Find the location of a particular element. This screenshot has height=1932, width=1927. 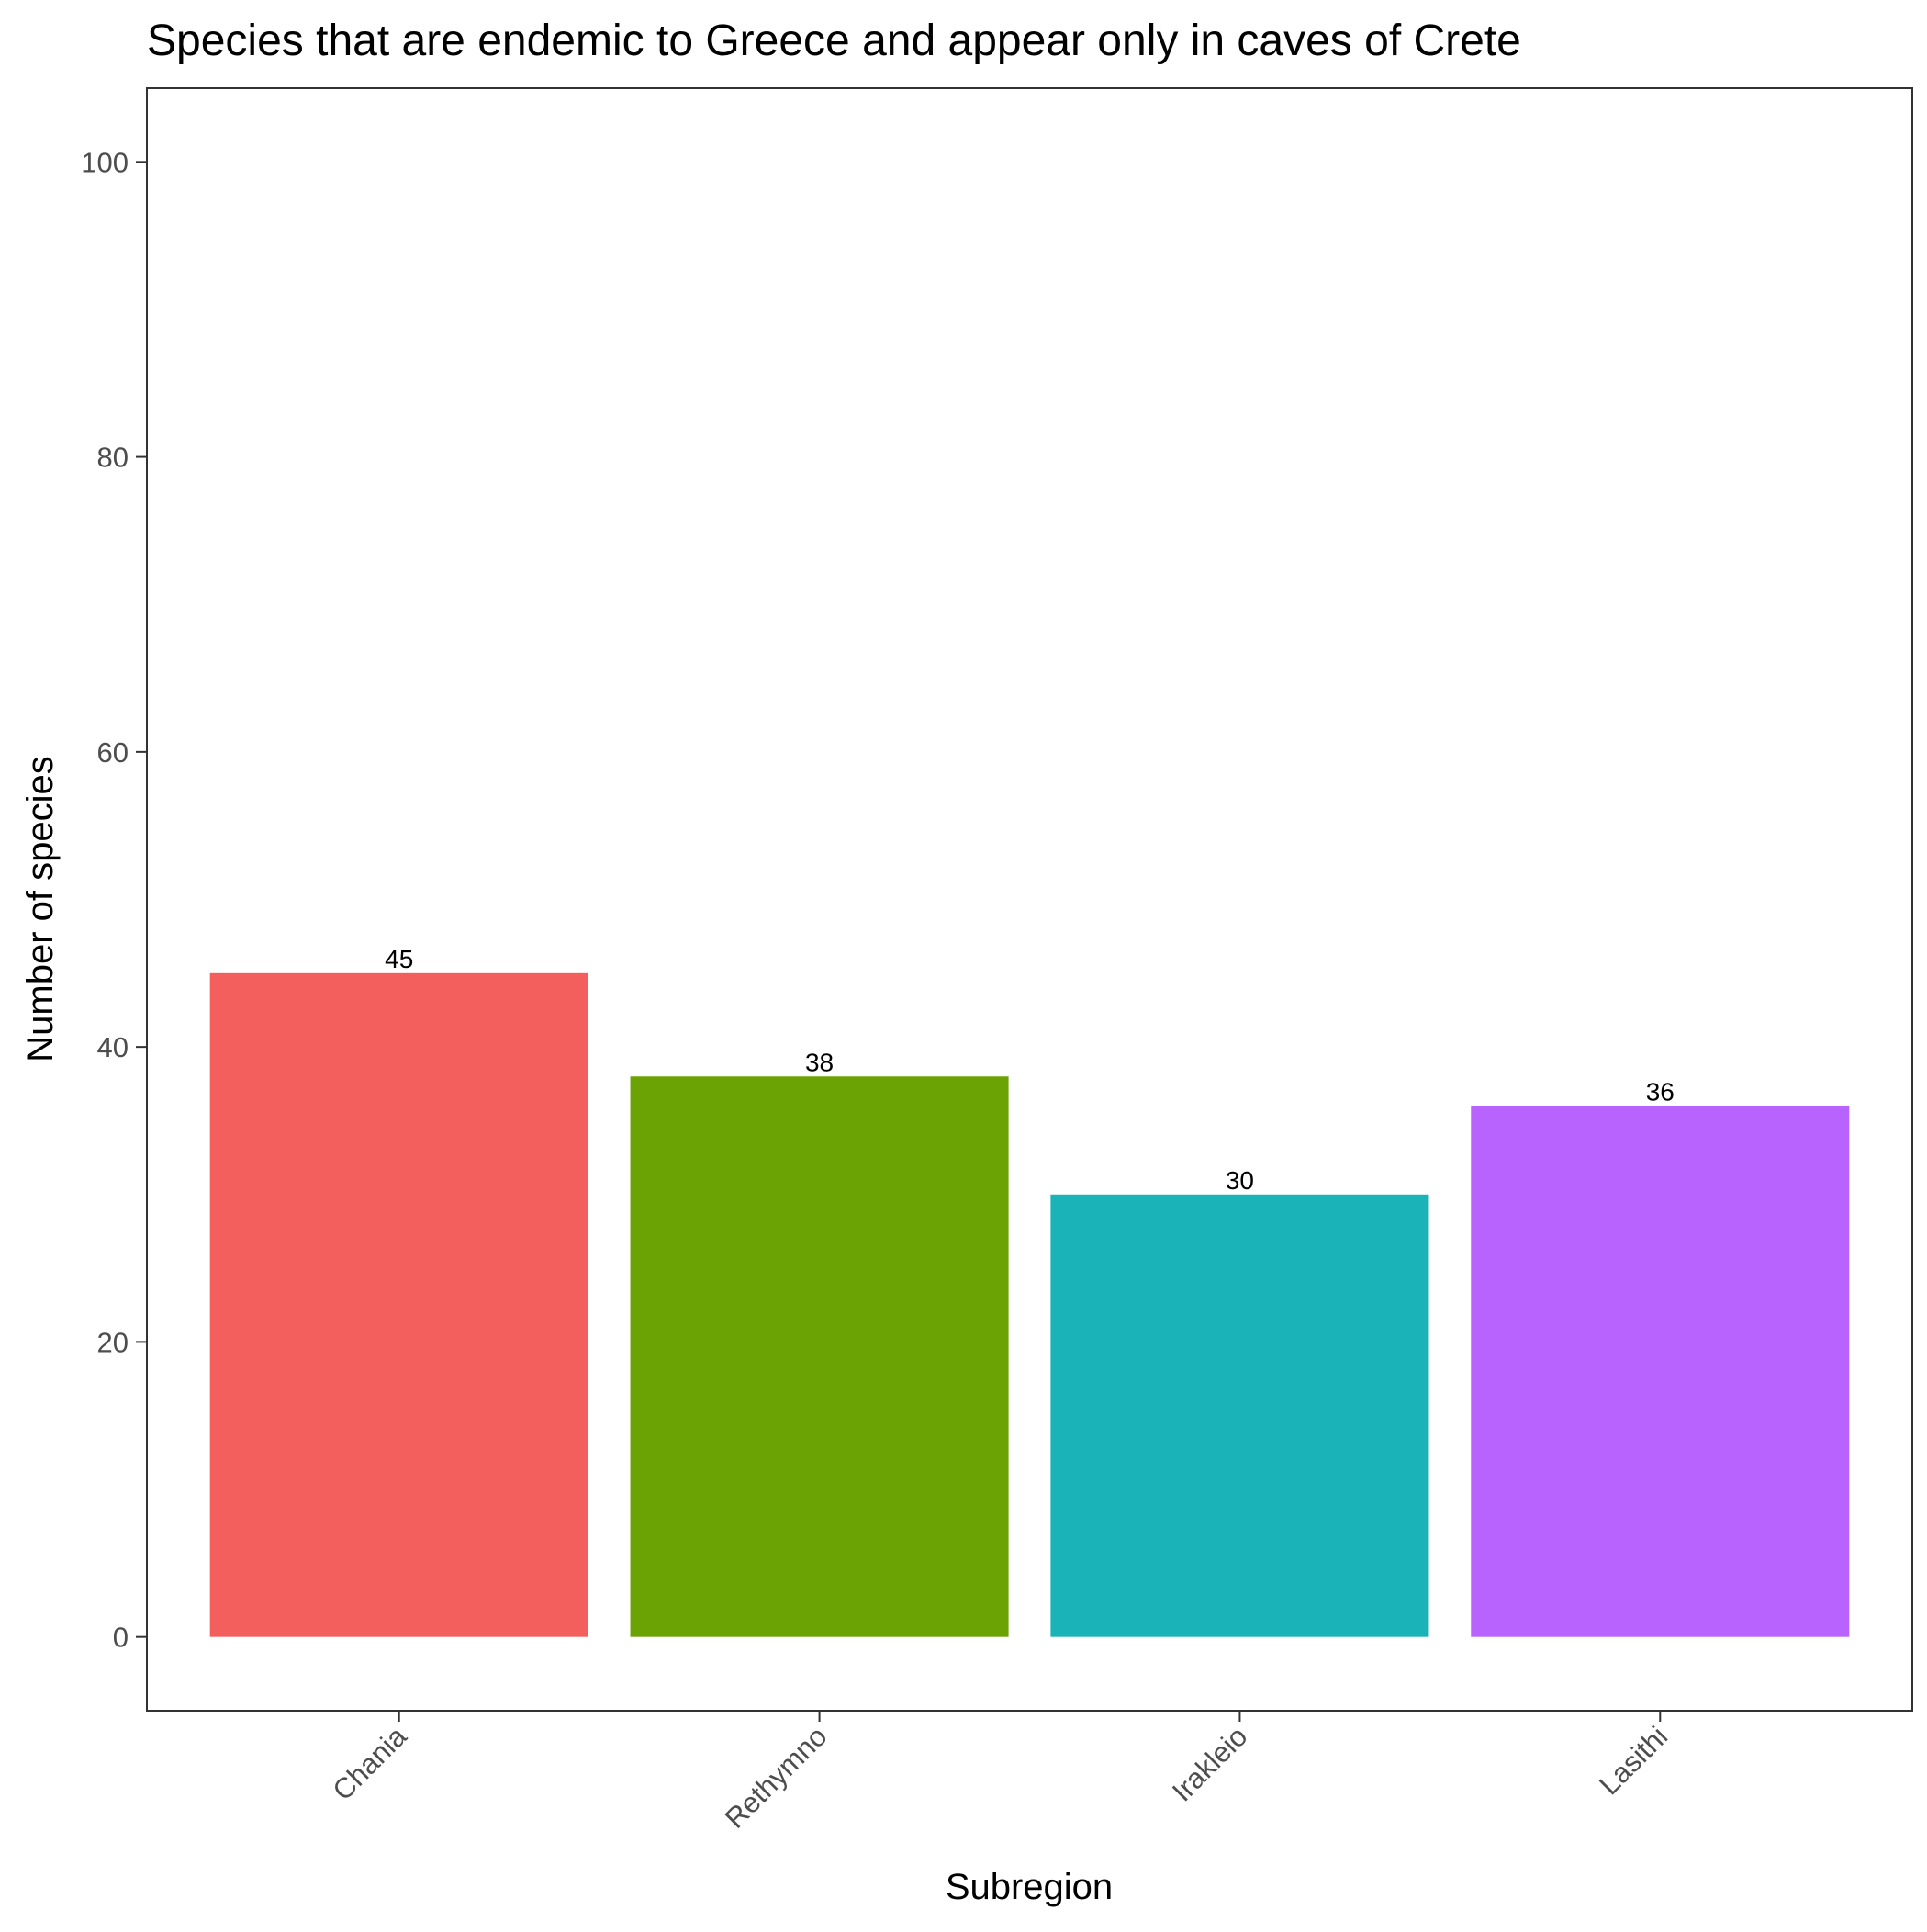

data-labels-layer: 45 38 30 36 is located at coordinates (1030, 1070).